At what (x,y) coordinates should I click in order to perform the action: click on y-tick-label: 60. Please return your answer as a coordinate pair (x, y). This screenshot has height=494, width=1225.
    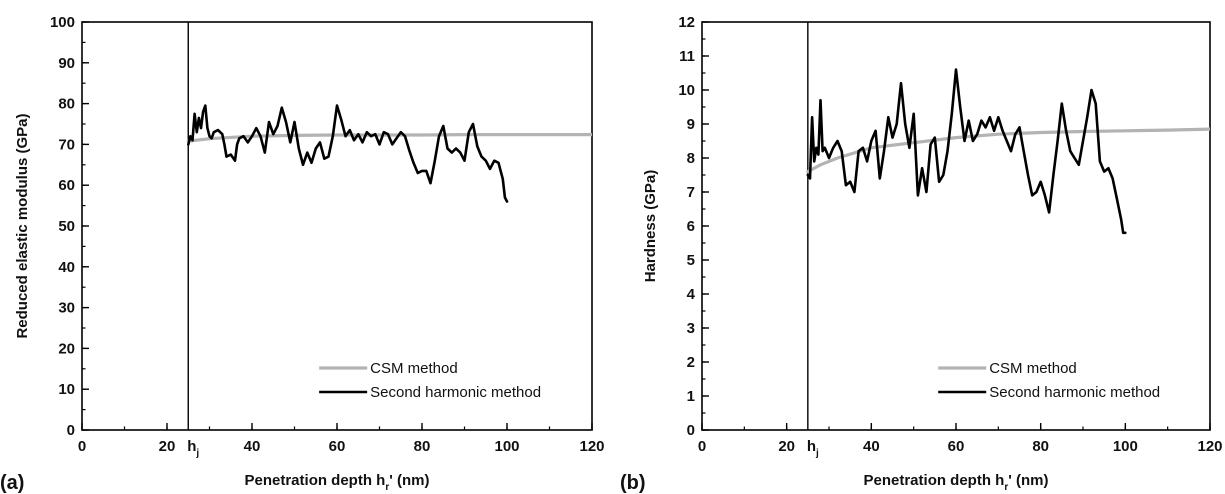
    Looking at the image, I should click on (66, 185).